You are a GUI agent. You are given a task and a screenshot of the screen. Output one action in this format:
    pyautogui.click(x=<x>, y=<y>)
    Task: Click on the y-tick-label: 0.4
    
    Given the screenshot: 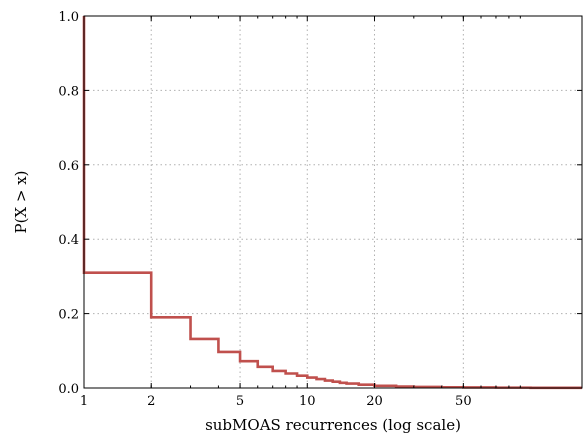 What is the action you would take?
    pyautogui.click(x=68, y=240)
    